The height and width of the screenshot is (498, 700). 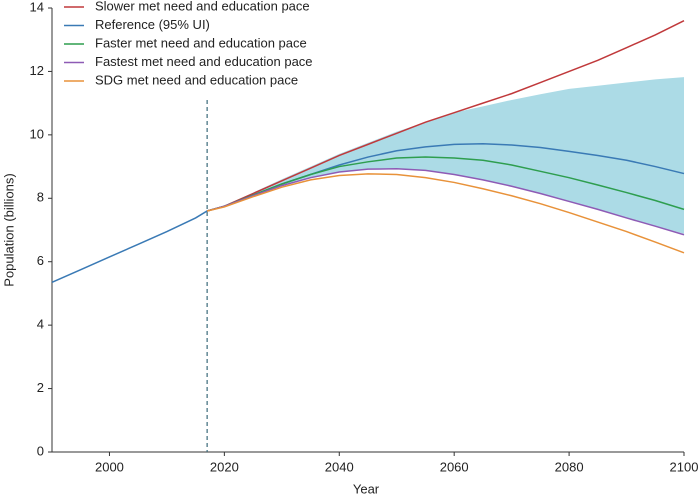 What do you see at coordinates (37, 70) in the screenshot?
I see `y-tick-label: 12` at bounding box center [37, 70].